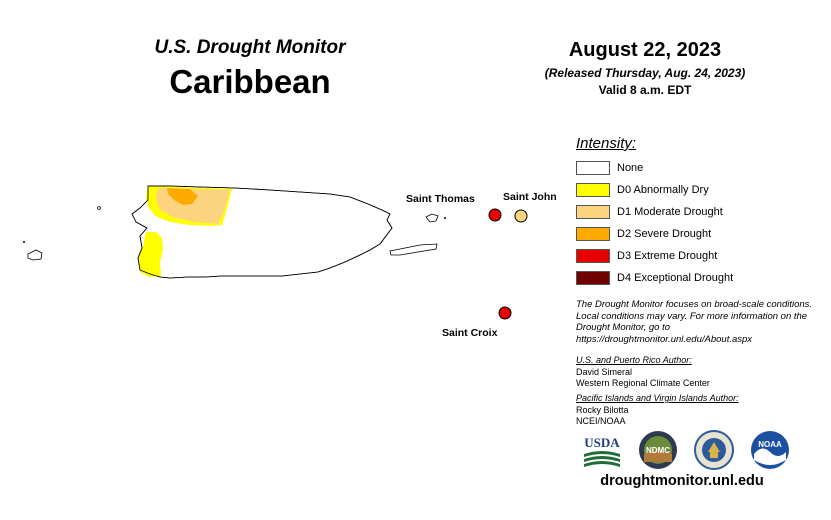 Image resolution: width=831 pixels, height=520 pixels. What do you see at coordinates (182, 196) in the screenshot?
I see `d2-area` at bounding box center [182, 196].